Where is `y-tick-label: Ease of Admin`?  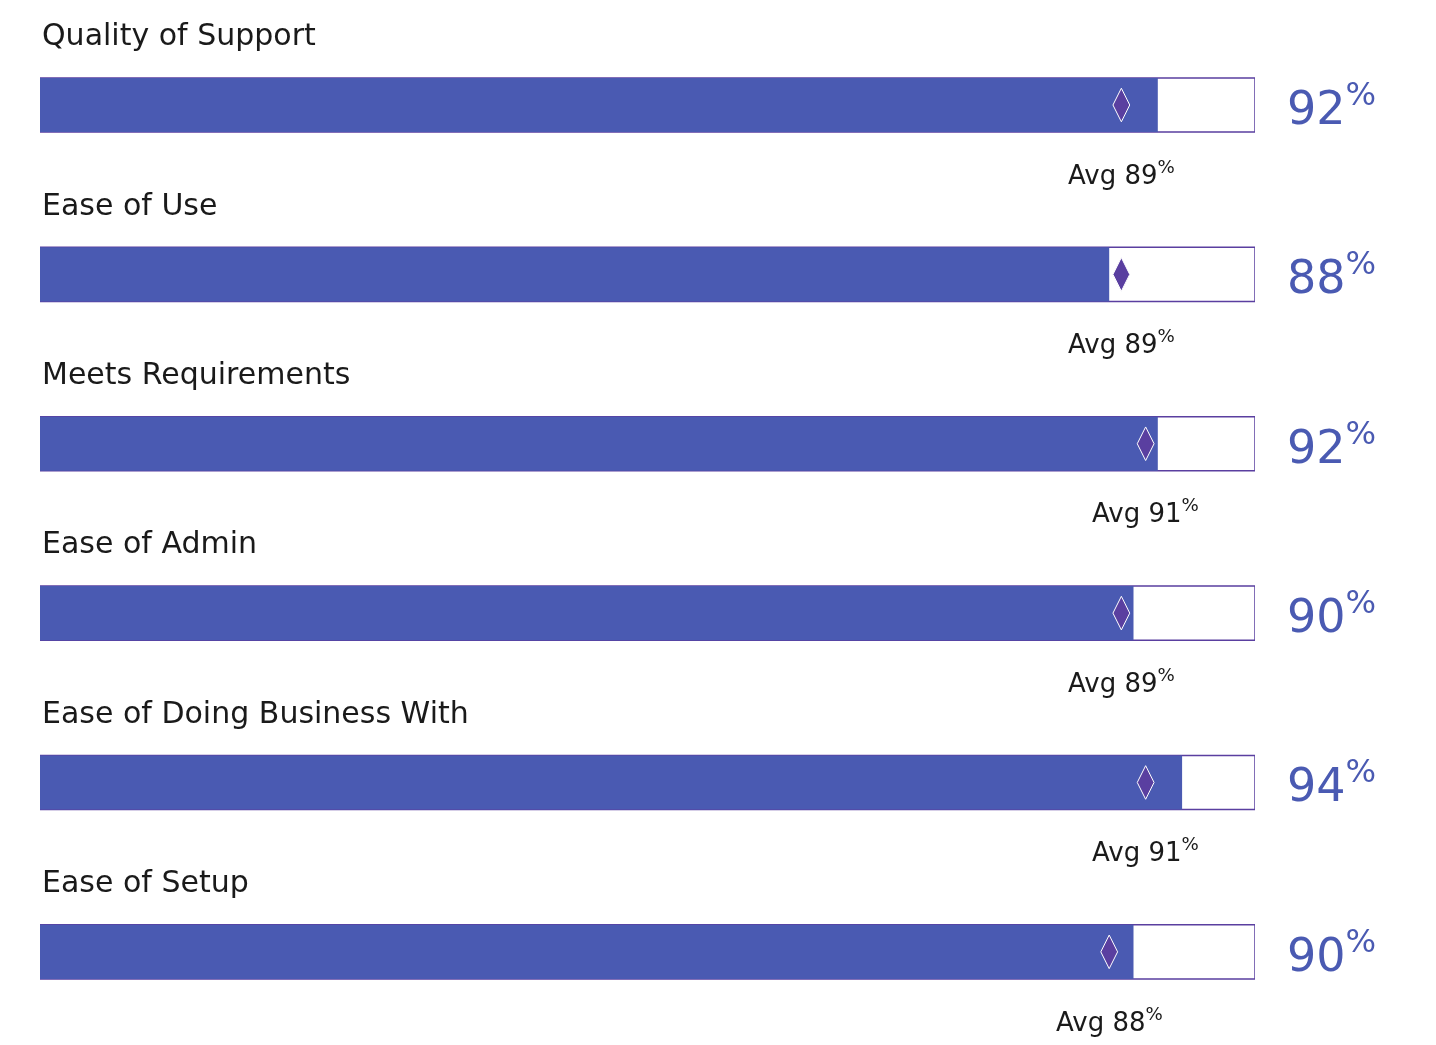 y-tick-label: Ease of Admin is located at coordinates (150, 542).